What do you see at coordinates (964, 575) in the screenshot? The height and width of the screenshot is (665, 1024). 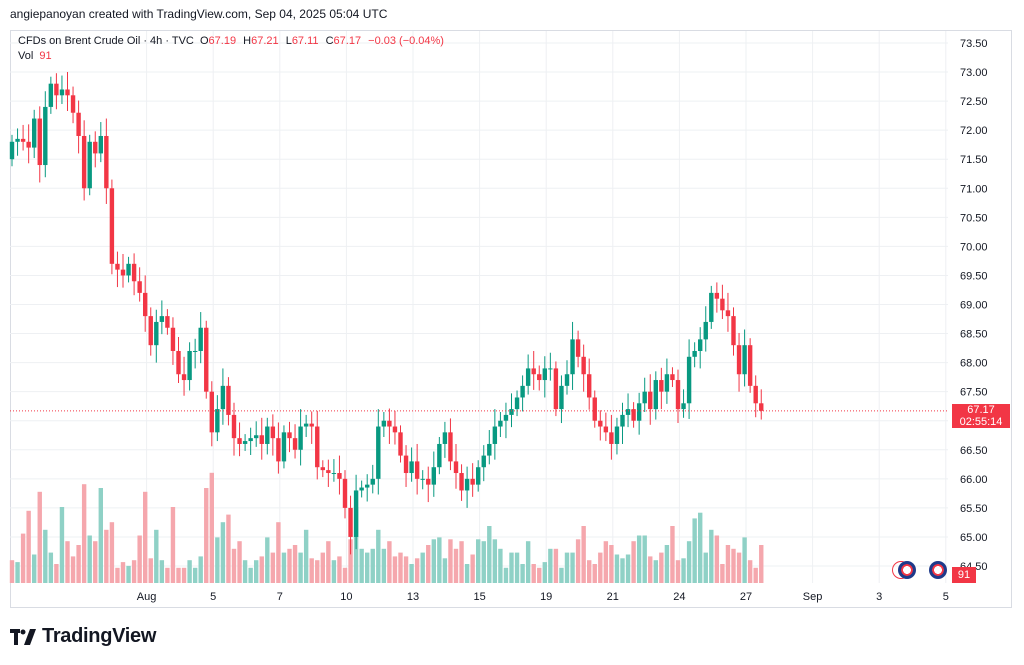 I see `volume-badge: 91` at bounding box center [964, 575].